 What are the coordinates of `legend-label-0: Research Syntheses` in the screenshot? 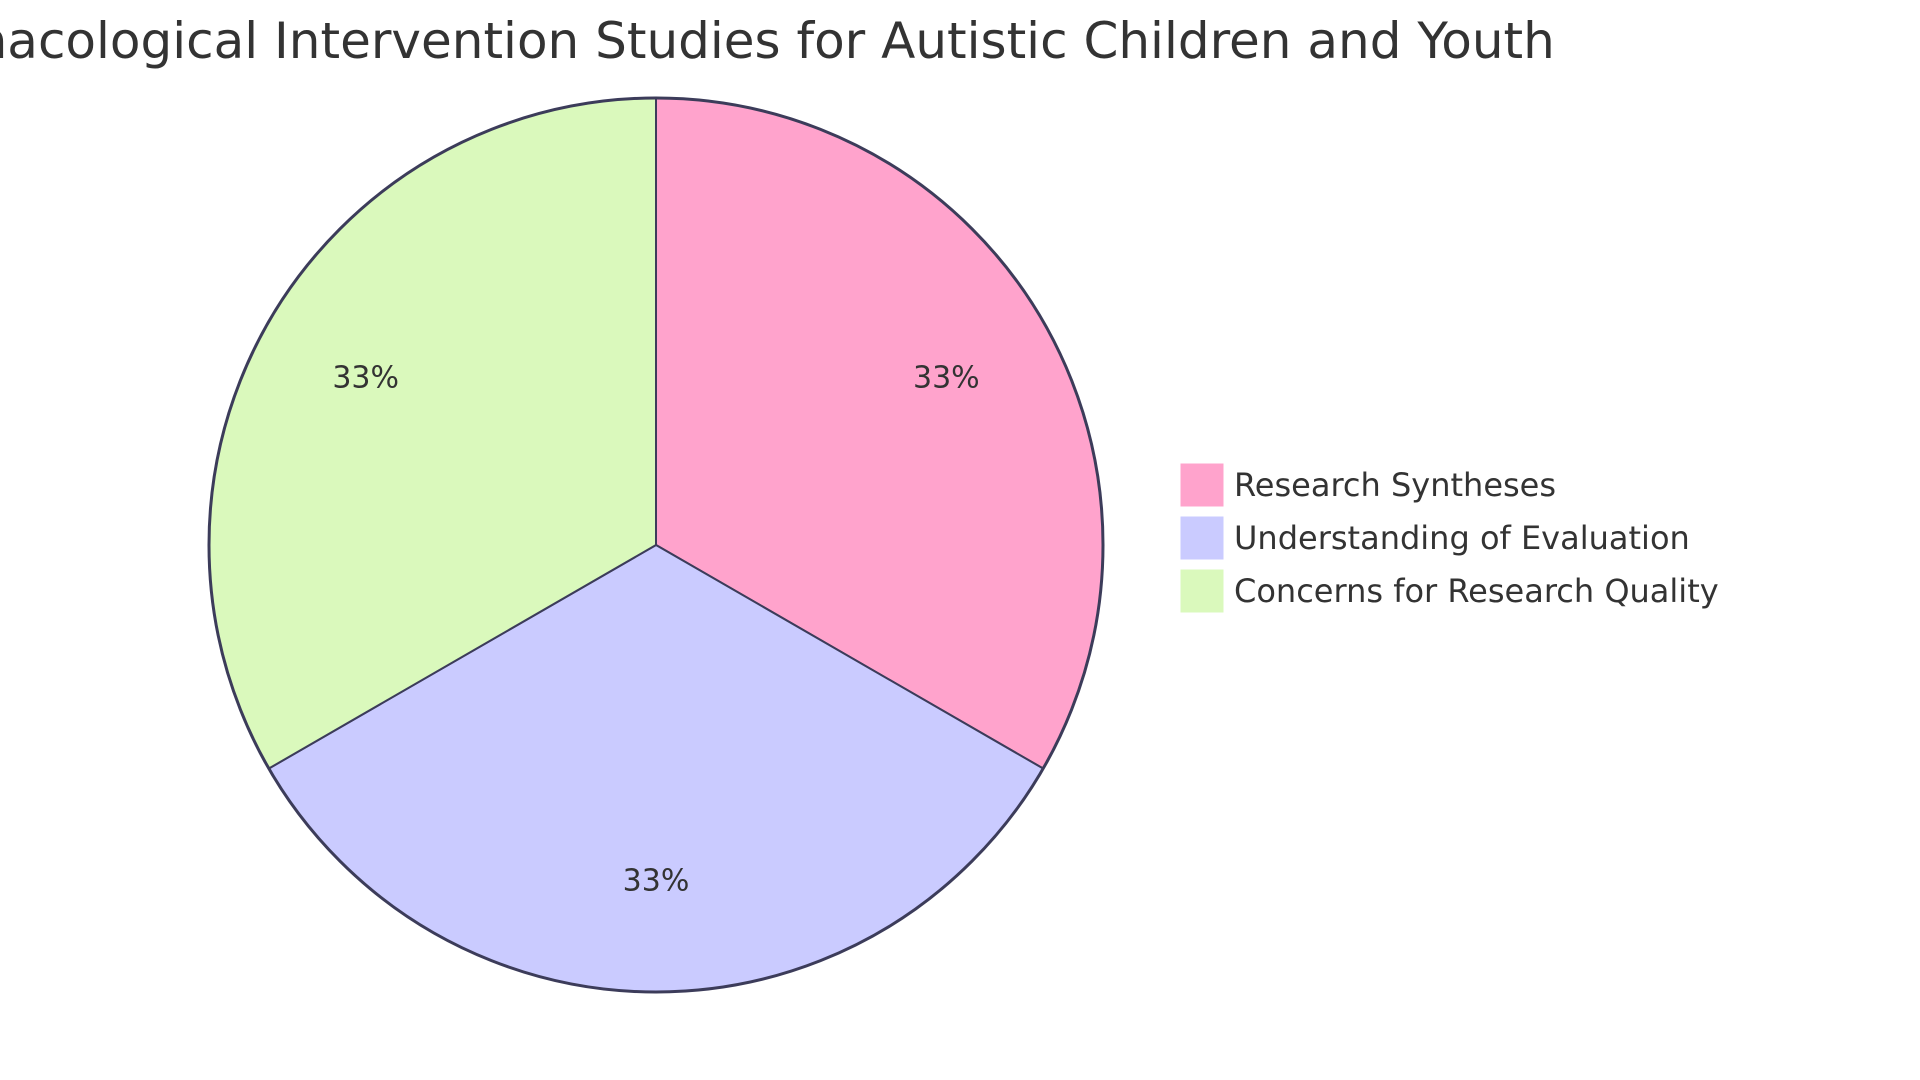 It's located at (1395, 485).